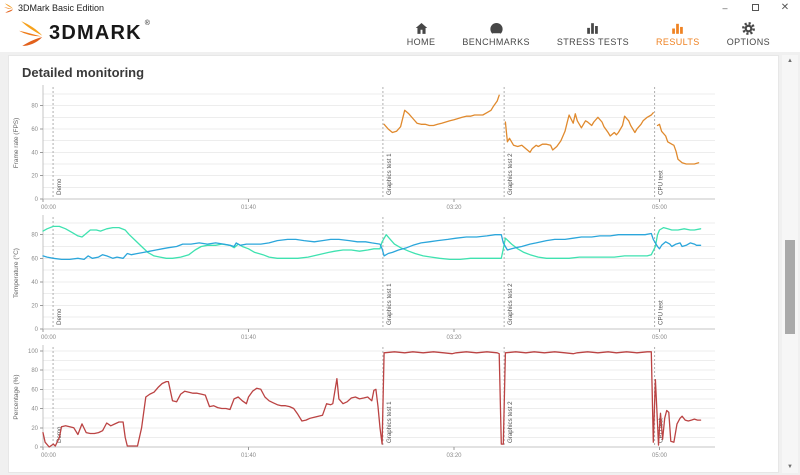 The height and width of the screenshot is (475, 800). Describe the element at coordinates (496, 41) in the screenshot. I see `nav-label: BENCHMARKS` at that location.